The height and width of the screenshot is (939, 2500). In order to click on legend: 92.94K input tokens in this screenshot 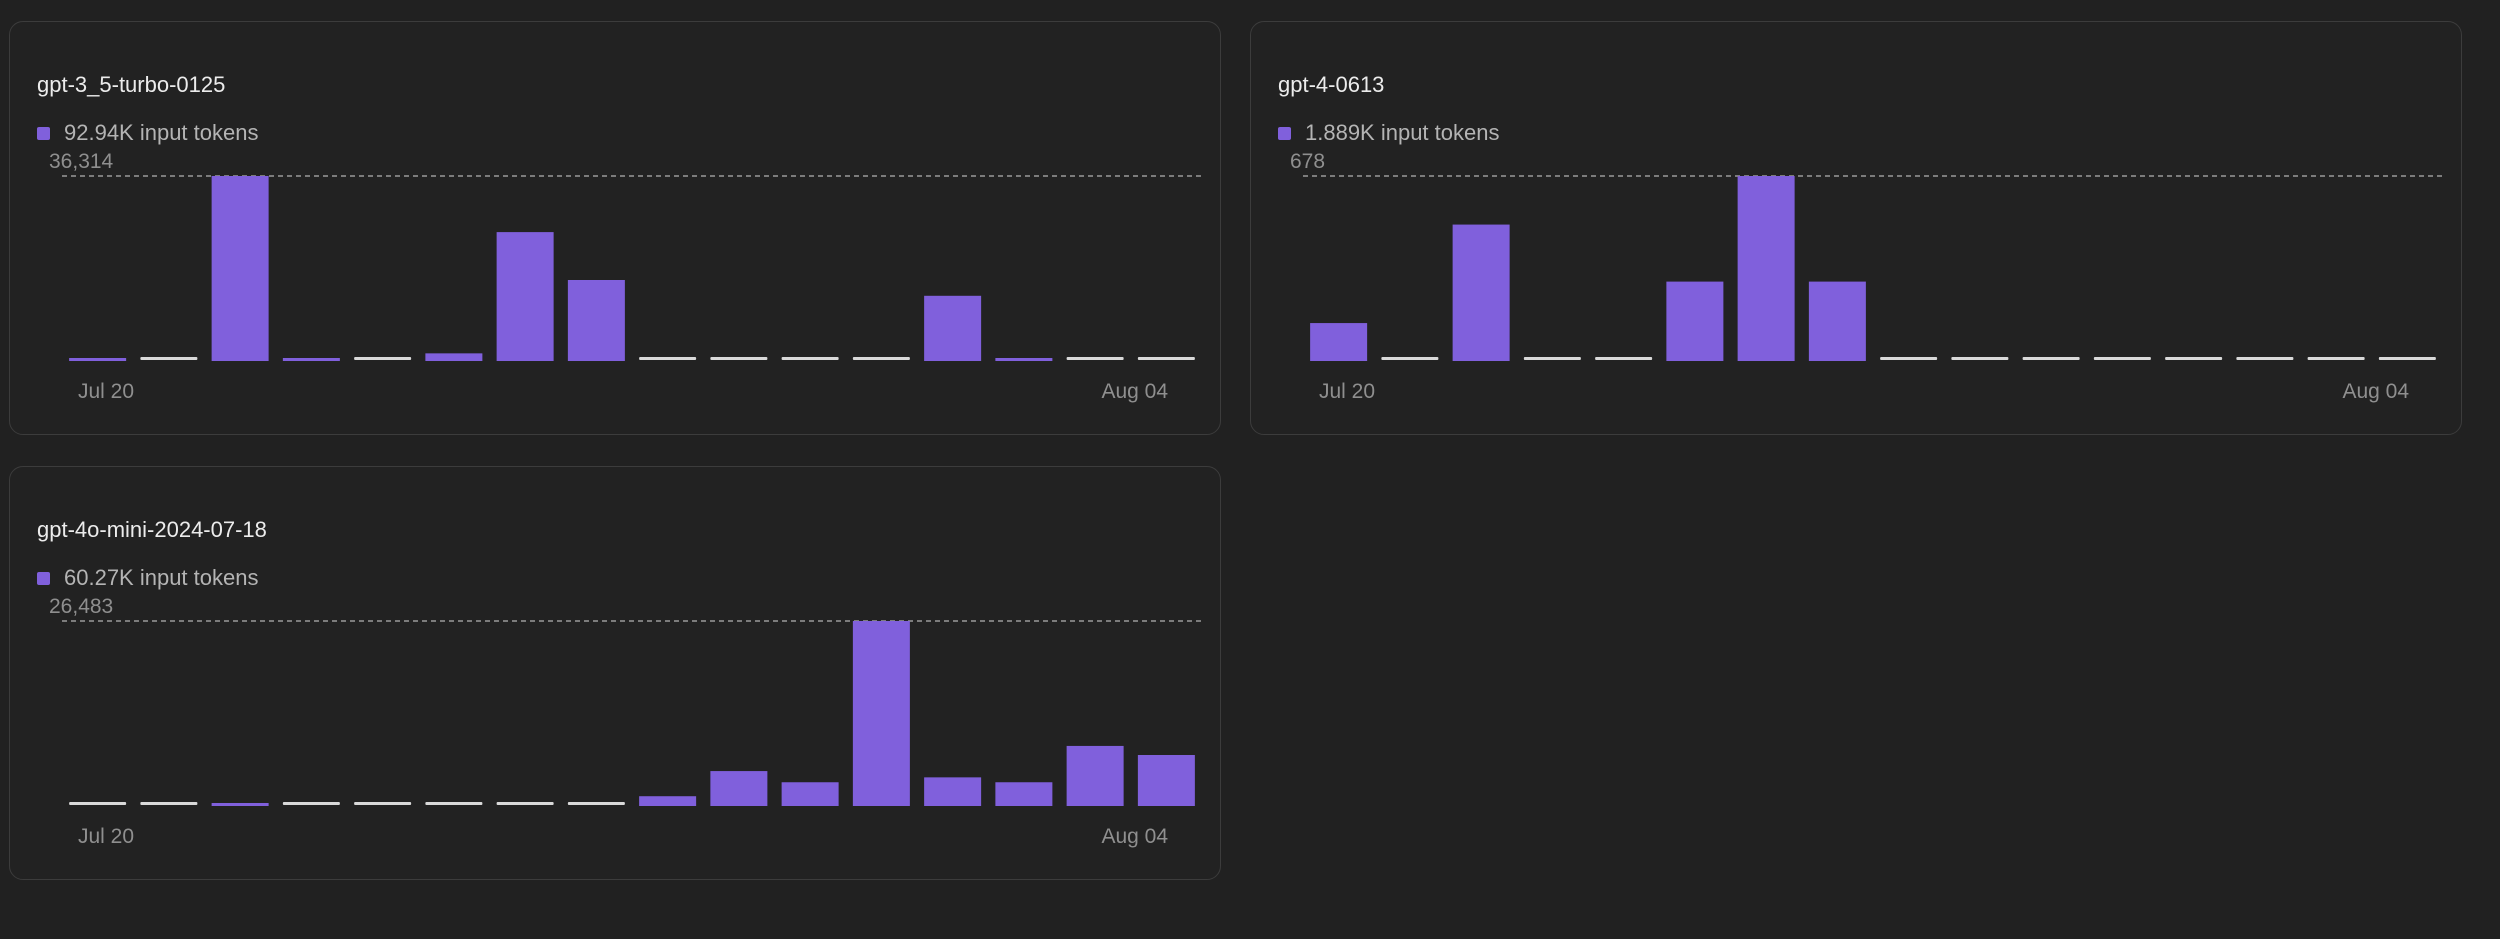, I will do `click(147, 133)`.